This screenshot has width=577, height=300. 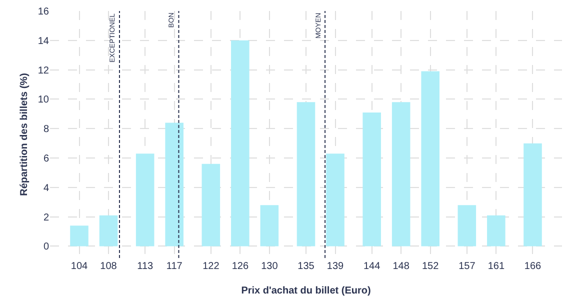 What do you see at coordinates (496, 266) in the screenshot?
I see `x-tick-label: 161` at bounding box center [496, 266].